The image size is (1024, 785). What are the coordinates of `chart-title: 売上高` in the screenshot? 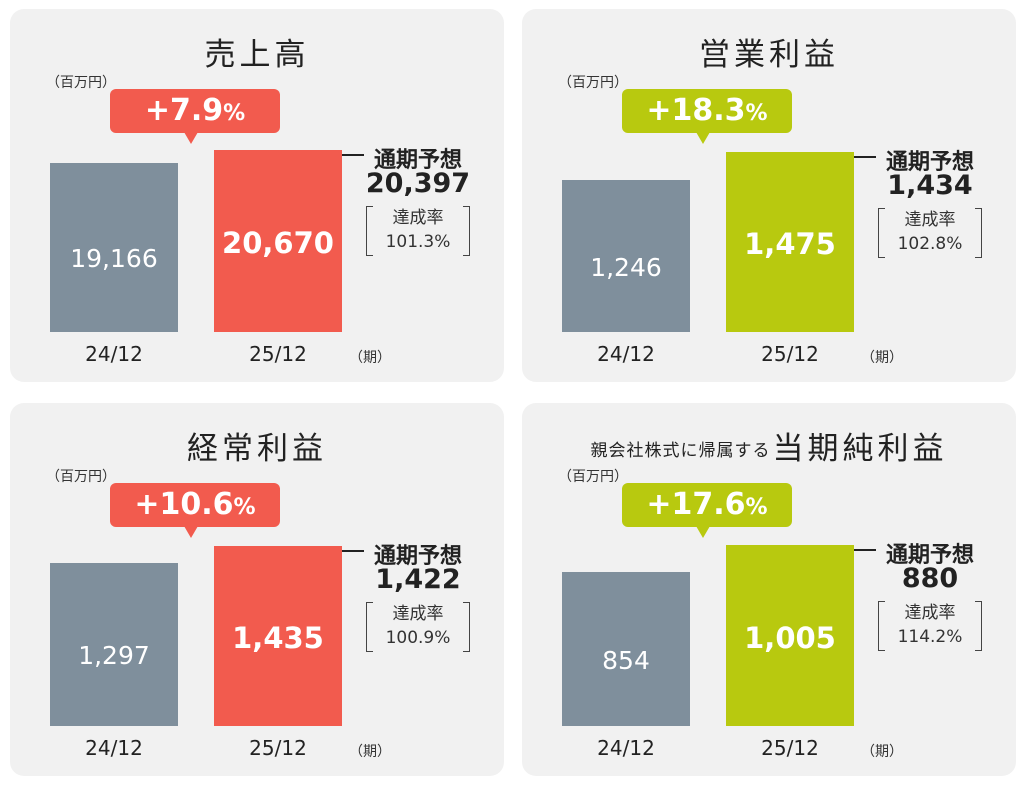 It's located at (257, 55).